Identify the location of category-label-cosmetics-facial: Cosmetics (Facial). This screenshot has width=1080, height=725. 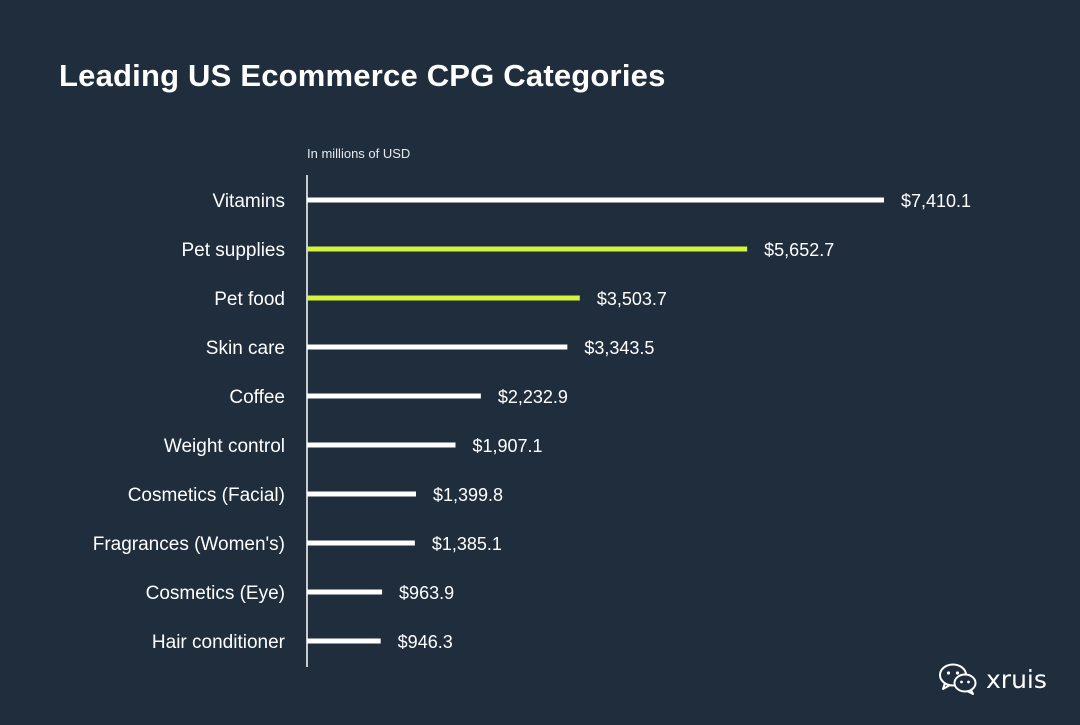
(206, 495).